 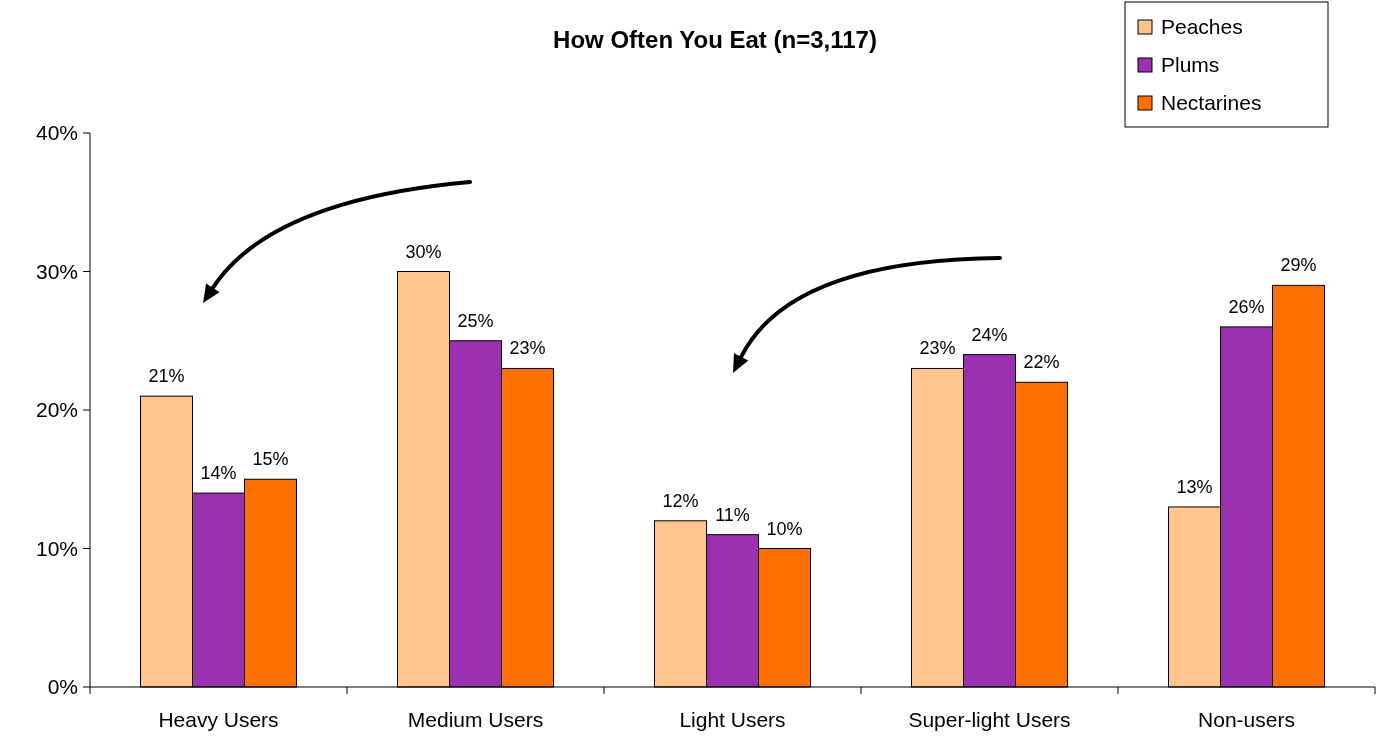 I want to click on data-label: 21%, so click(x=166, y=376).